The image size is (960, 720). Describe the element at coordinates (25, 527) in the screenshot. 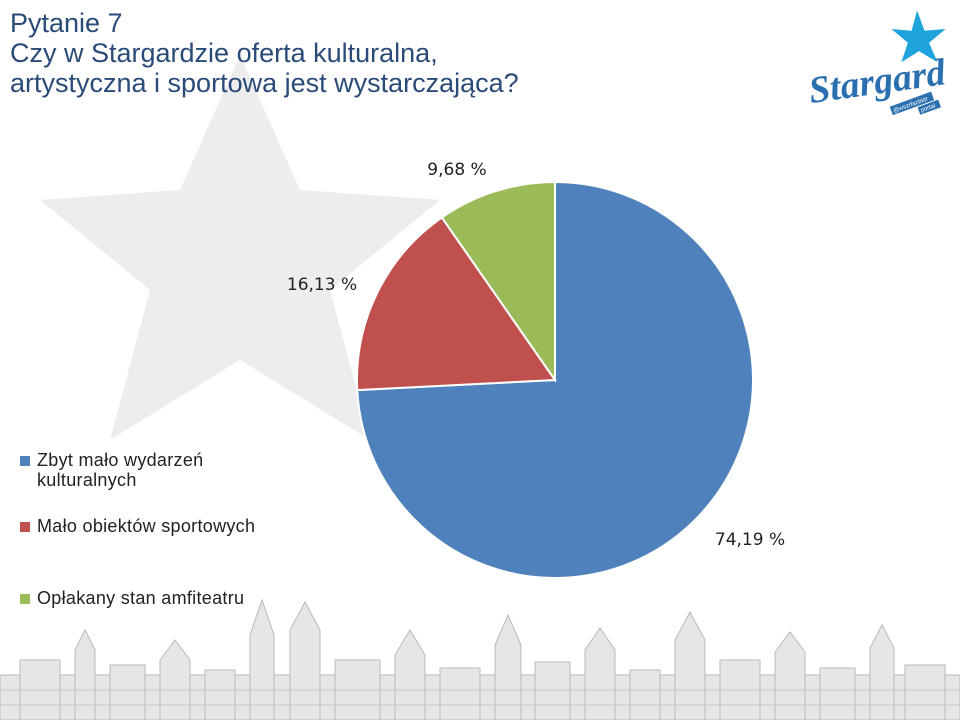

I see `legend-swatch-red` at that location.